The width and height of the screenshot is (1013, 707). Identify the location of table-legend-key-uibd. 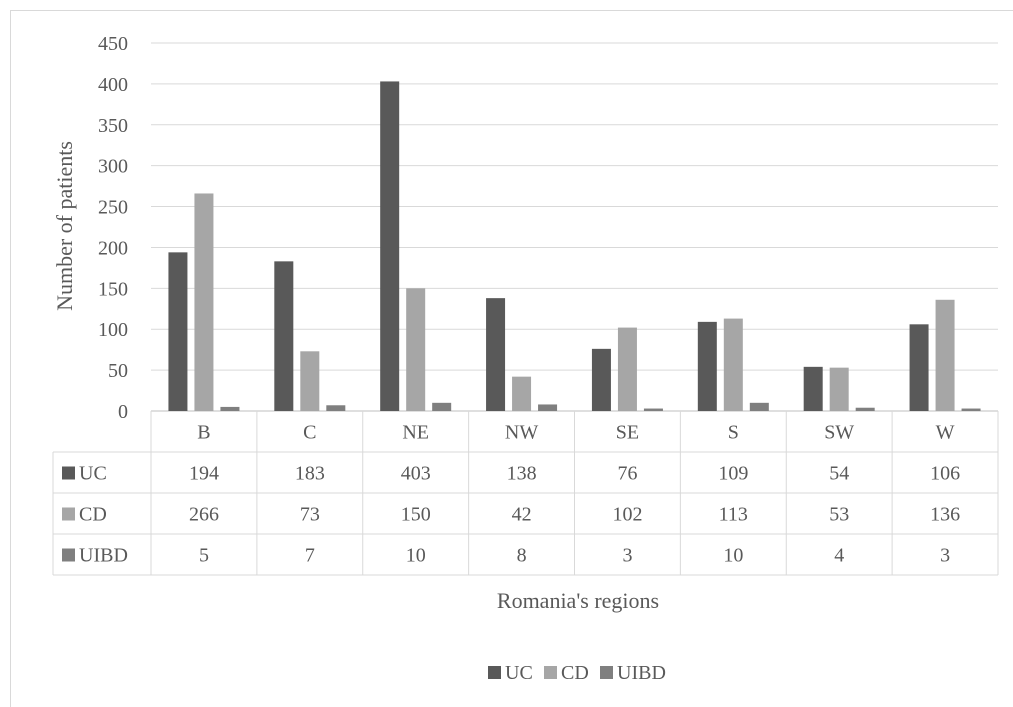
(68, 555).